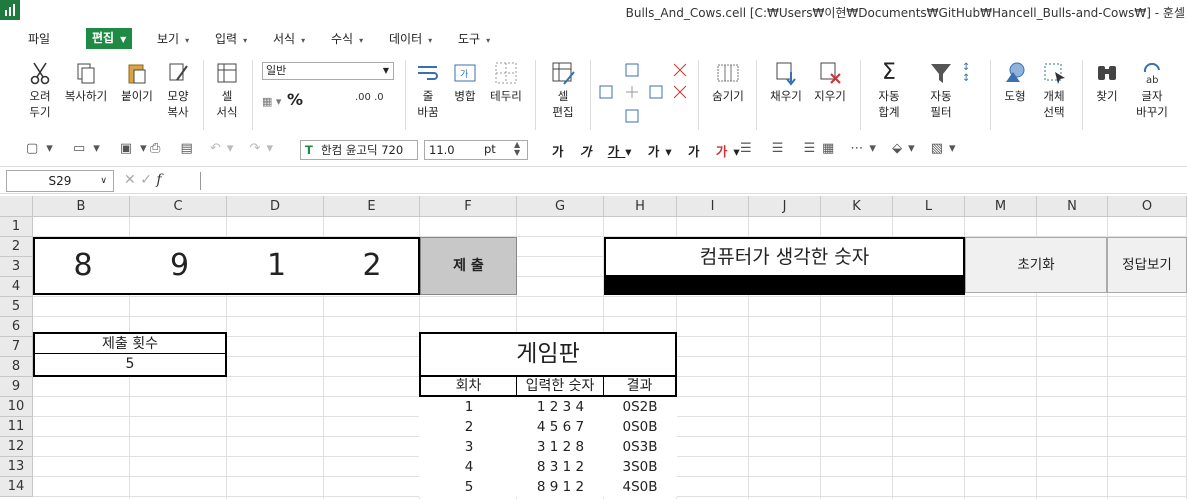 This screenshot has width=1187, height=499. I want to click on menu-formula: 수식 ▾, so click(347, 39).